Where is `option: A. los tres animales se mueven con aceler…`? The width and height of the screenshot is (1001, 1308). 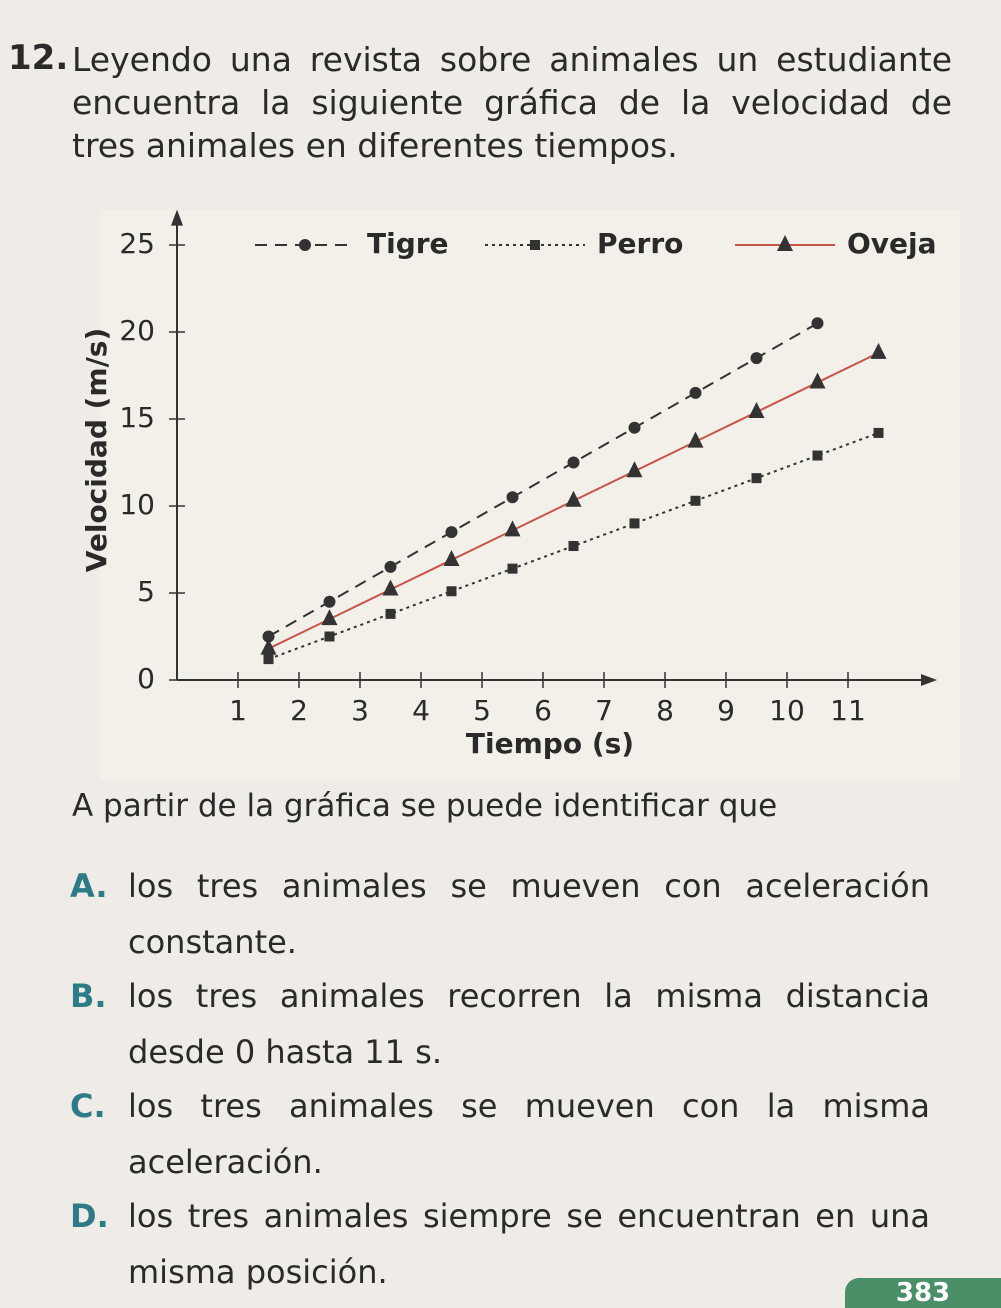
option: A. los tres animales se mueven con aceler… is located at coordinates (500, 914).